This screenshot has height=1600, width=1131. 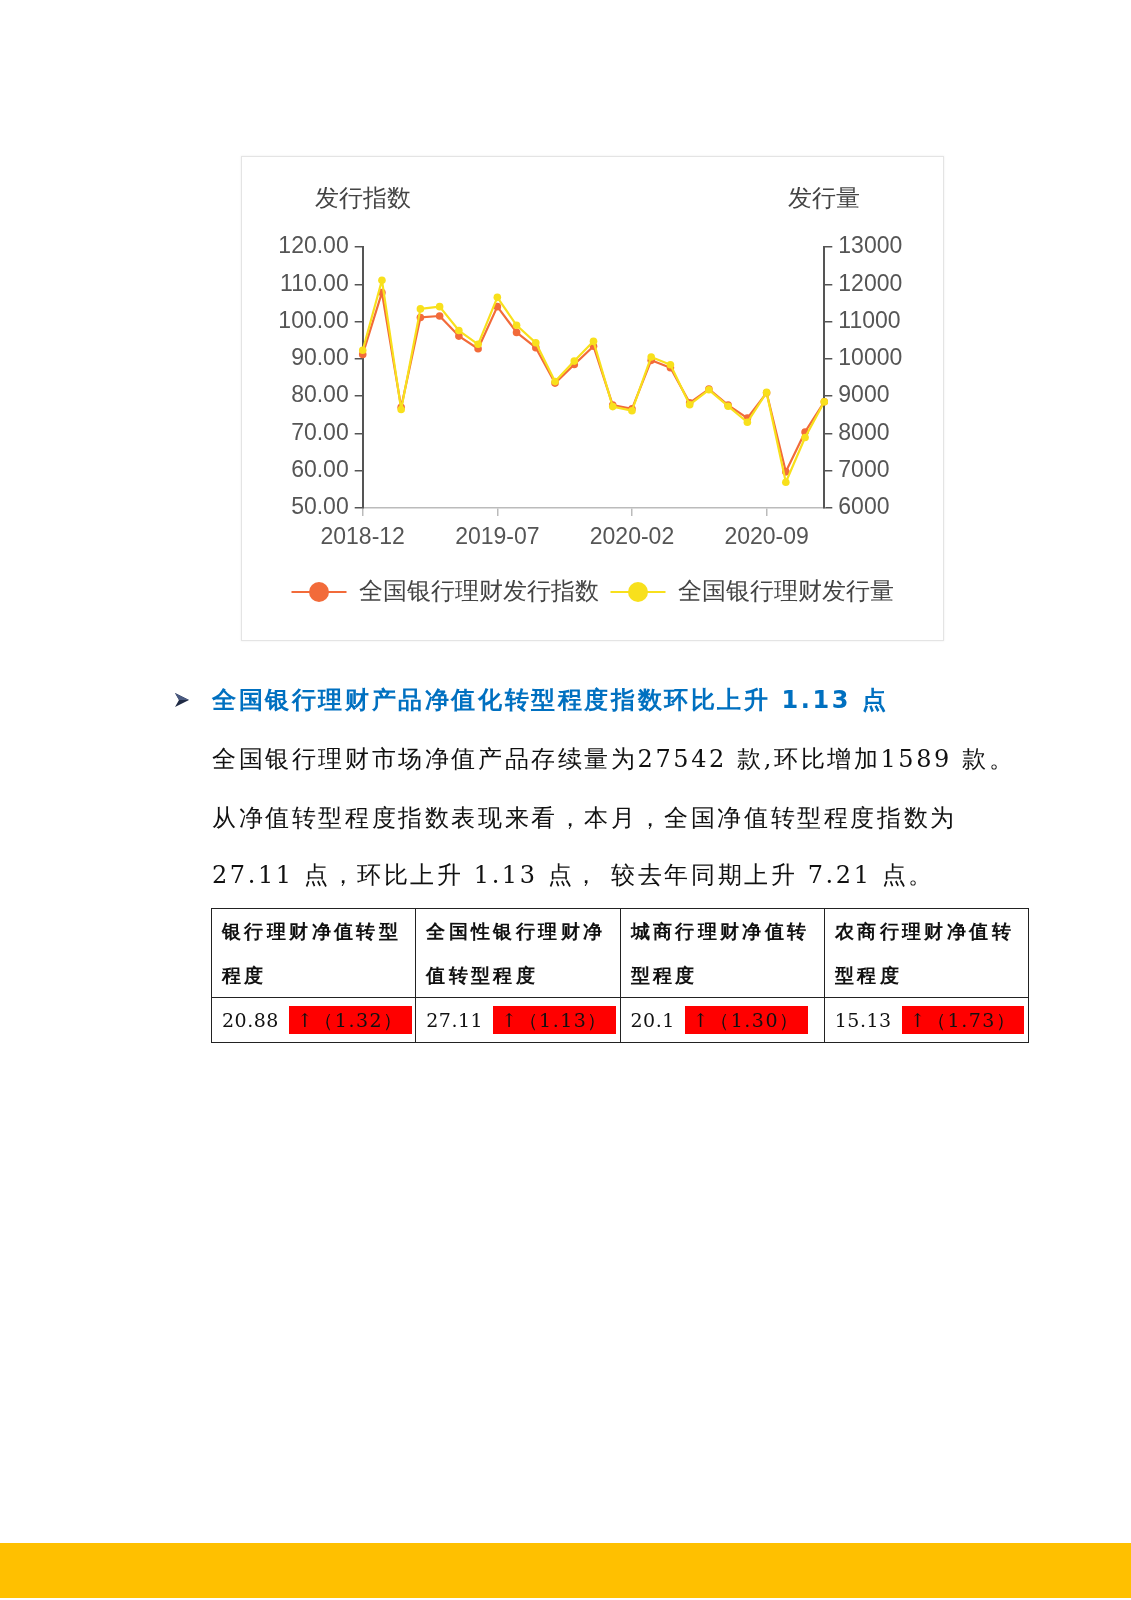 What do you see at coordinates (455, 1020) in the screenshot?
I see `text: 27.11` at bounding box center [455, 1020].